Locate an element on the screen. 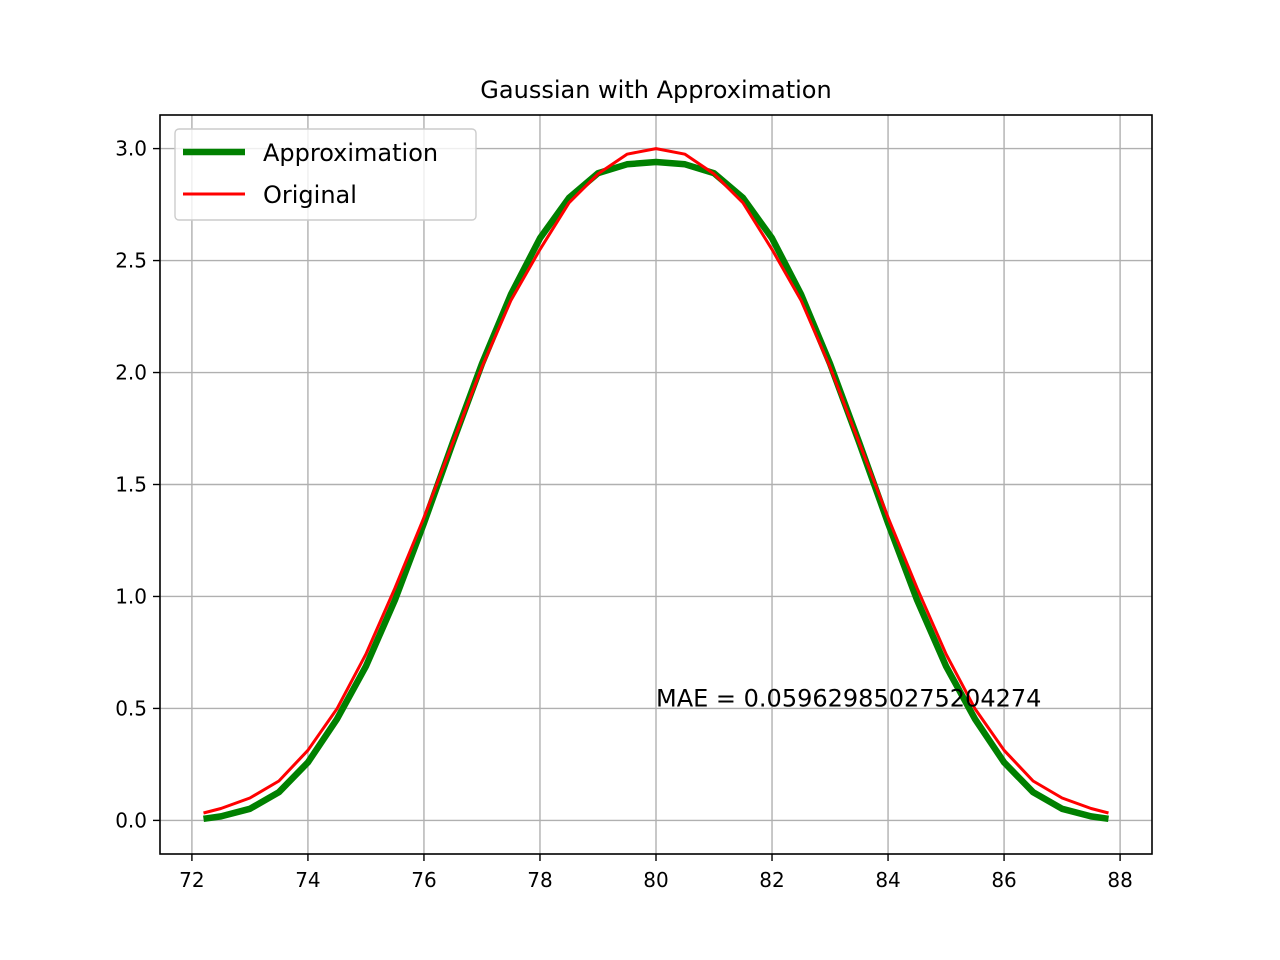 This screenshot has width=1280, height=960. x-tick-label: 76 is located at coordinates (423, 880).